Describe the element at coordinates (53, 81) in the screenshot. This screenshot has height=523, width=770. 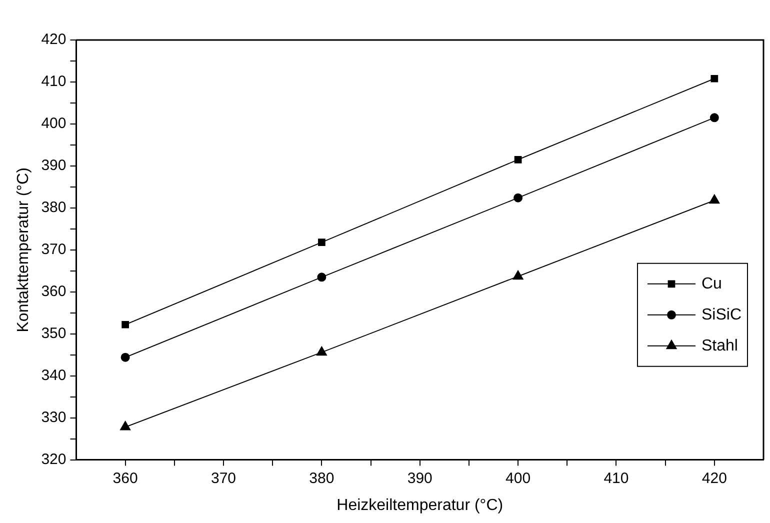
I see `y-tick-label: 410` at that location.